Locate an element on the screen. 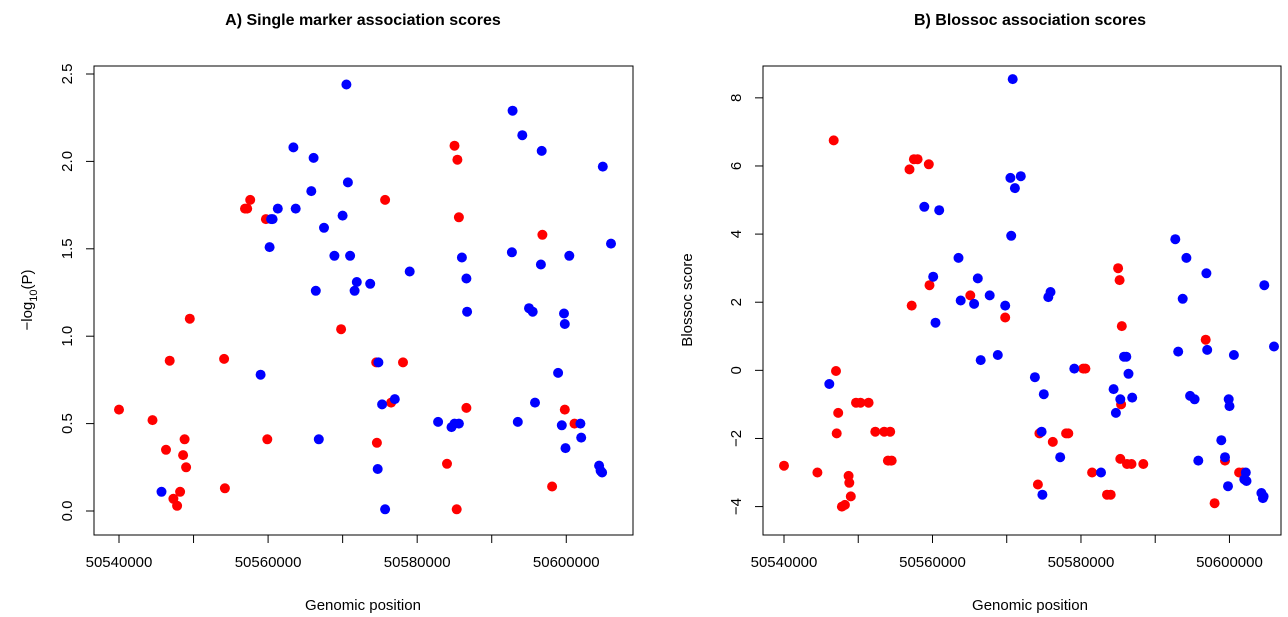  panel-a-y-axis-label: −log10(P) is located at coordinates (29, 299).